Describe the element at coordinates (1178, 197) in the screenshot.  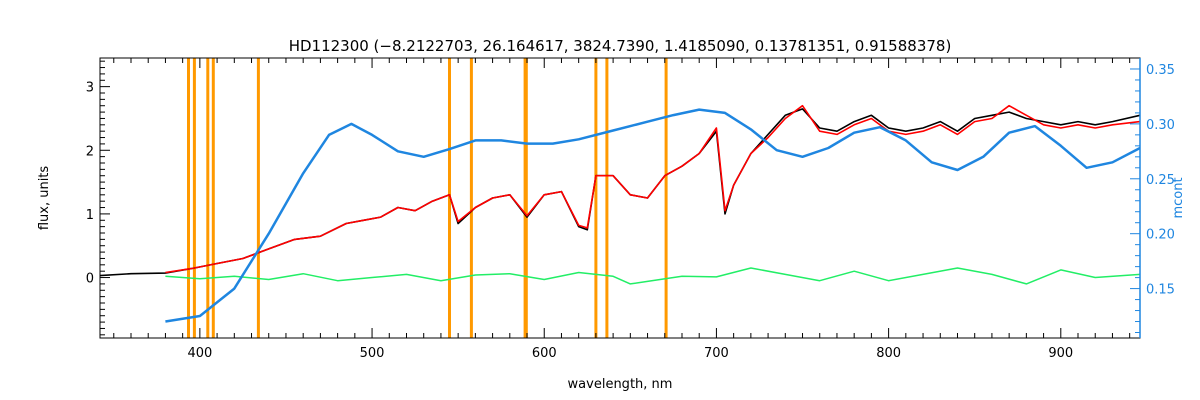
I see `y2-axis-label: mcont` at that location.